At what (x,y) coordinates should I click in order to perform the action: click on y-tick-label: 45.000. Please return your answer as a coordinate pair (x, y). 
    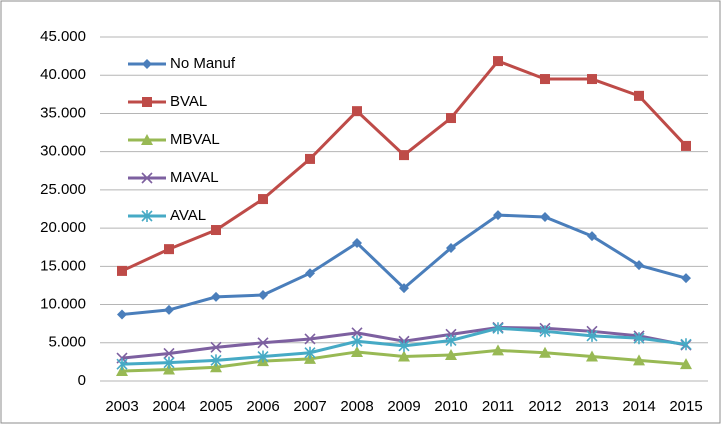
    Looking at the image, I should click on (63, 36).